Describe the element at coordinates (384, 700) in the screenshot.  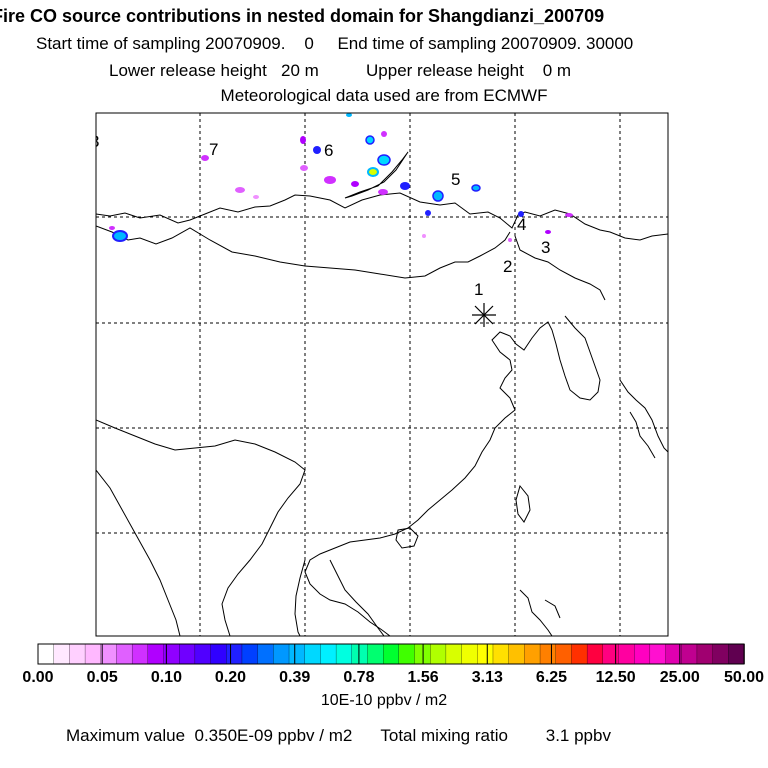
I see `colorbar-units: 10E-10 ppbv / m2` at that location.